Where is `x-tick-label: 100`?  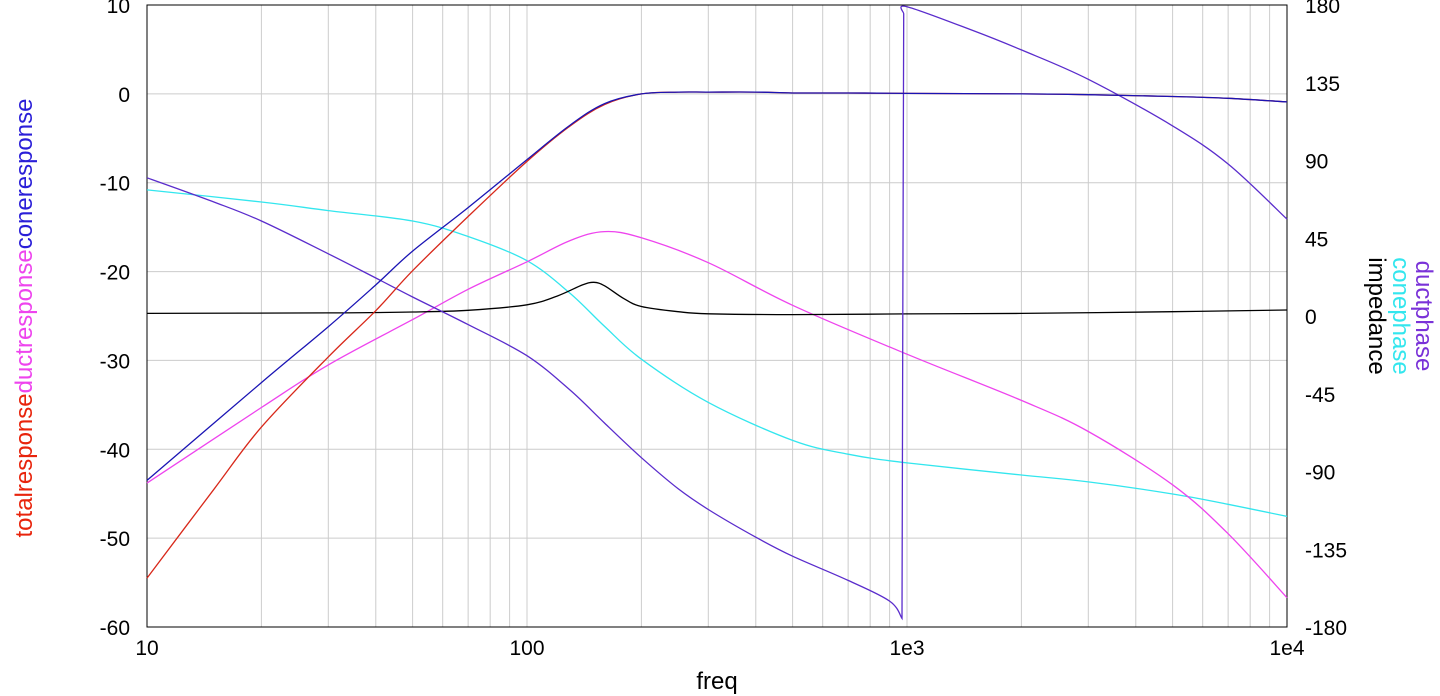 x-tick-label: 100 is located at coordinates (526, 648).